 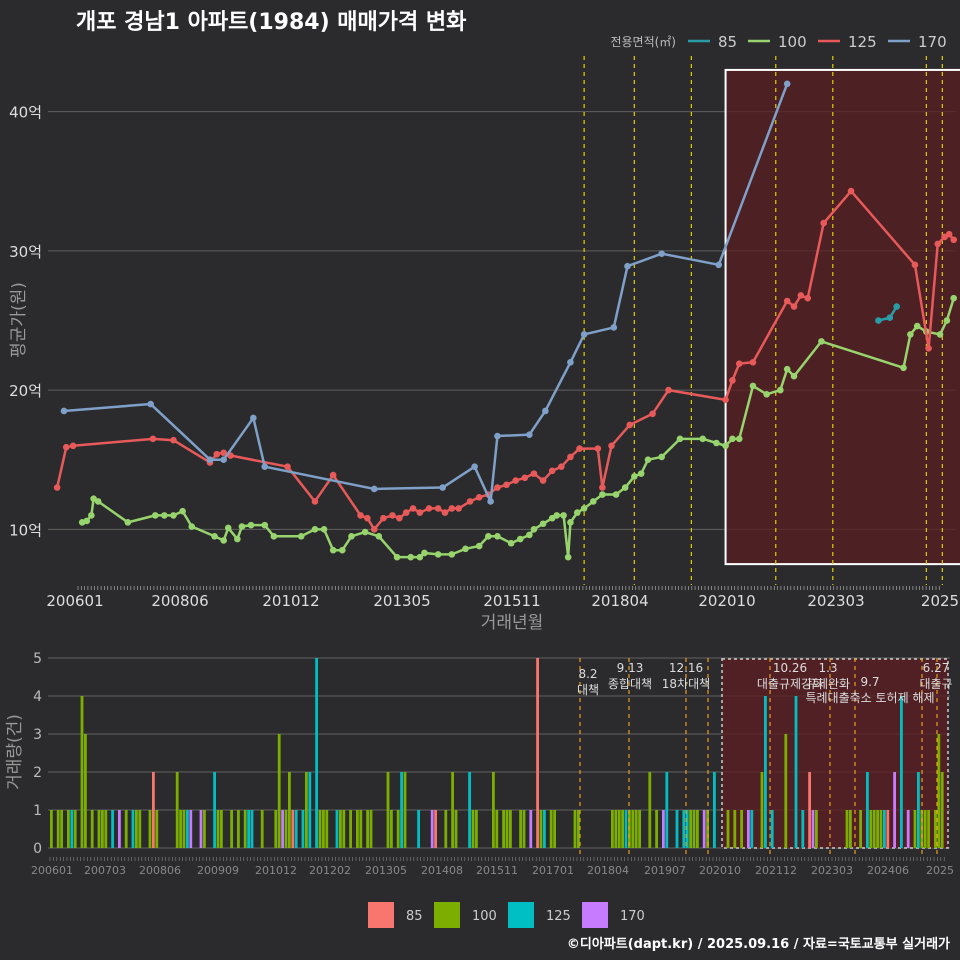 What do you see at coordinates (835, 753) in the screenshot?
I see `bar-highlight-region` at bounding box center [835, 753].